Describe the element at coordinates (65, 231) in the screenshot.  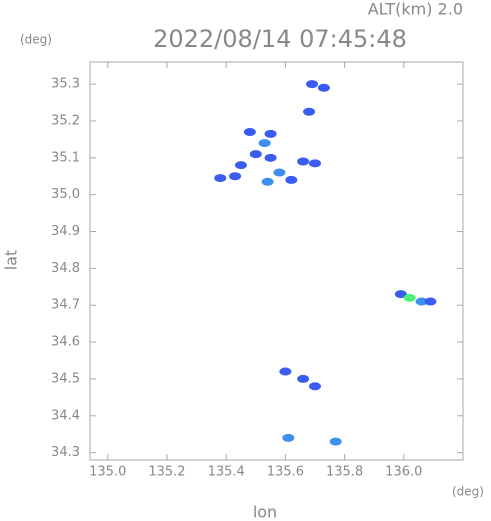
I see `y-tick-label: 34.9` at that location.